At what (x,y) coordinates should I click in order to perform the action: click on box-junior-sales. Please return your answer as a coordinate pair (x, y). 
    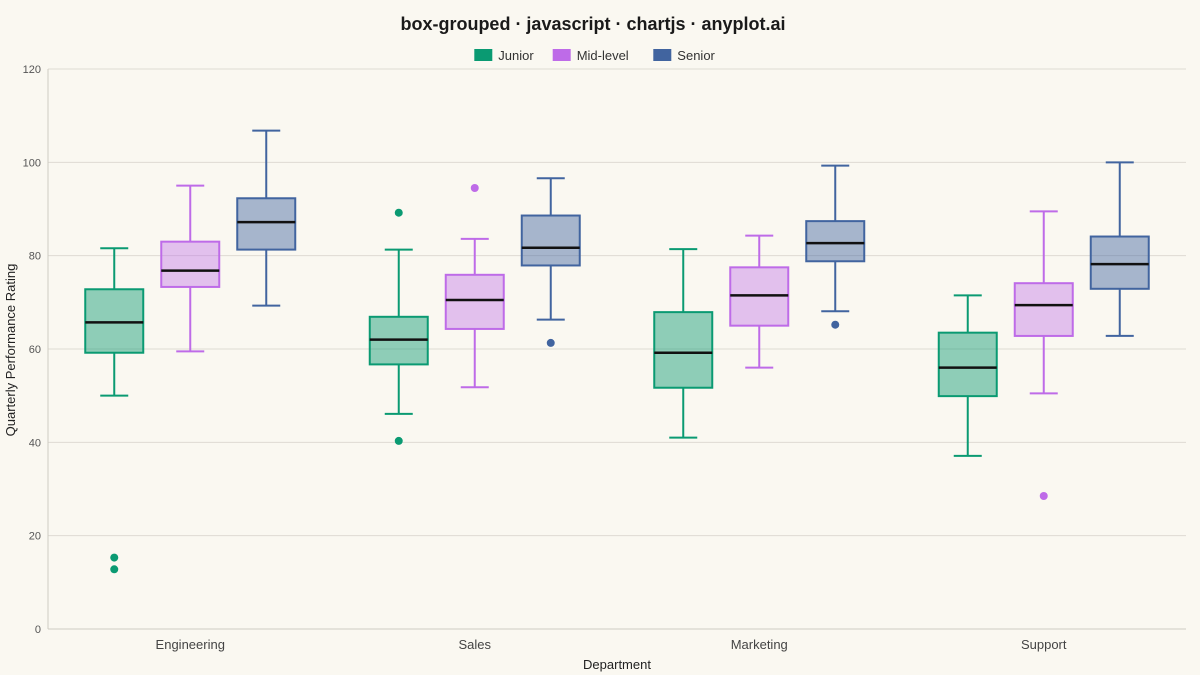
    Looking at the image, I should click on (398, 326).